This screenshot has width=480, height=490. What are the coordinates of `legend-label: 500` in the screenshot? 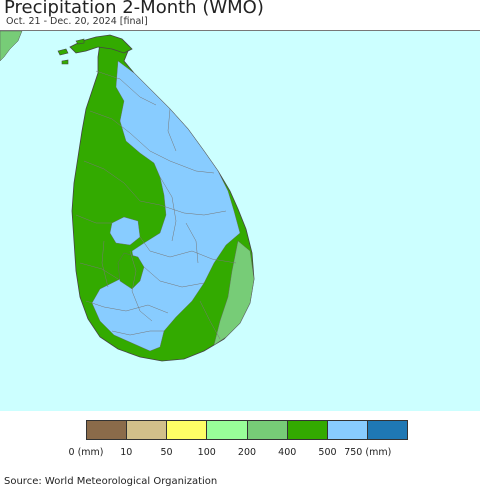 It's located at (327, 452).